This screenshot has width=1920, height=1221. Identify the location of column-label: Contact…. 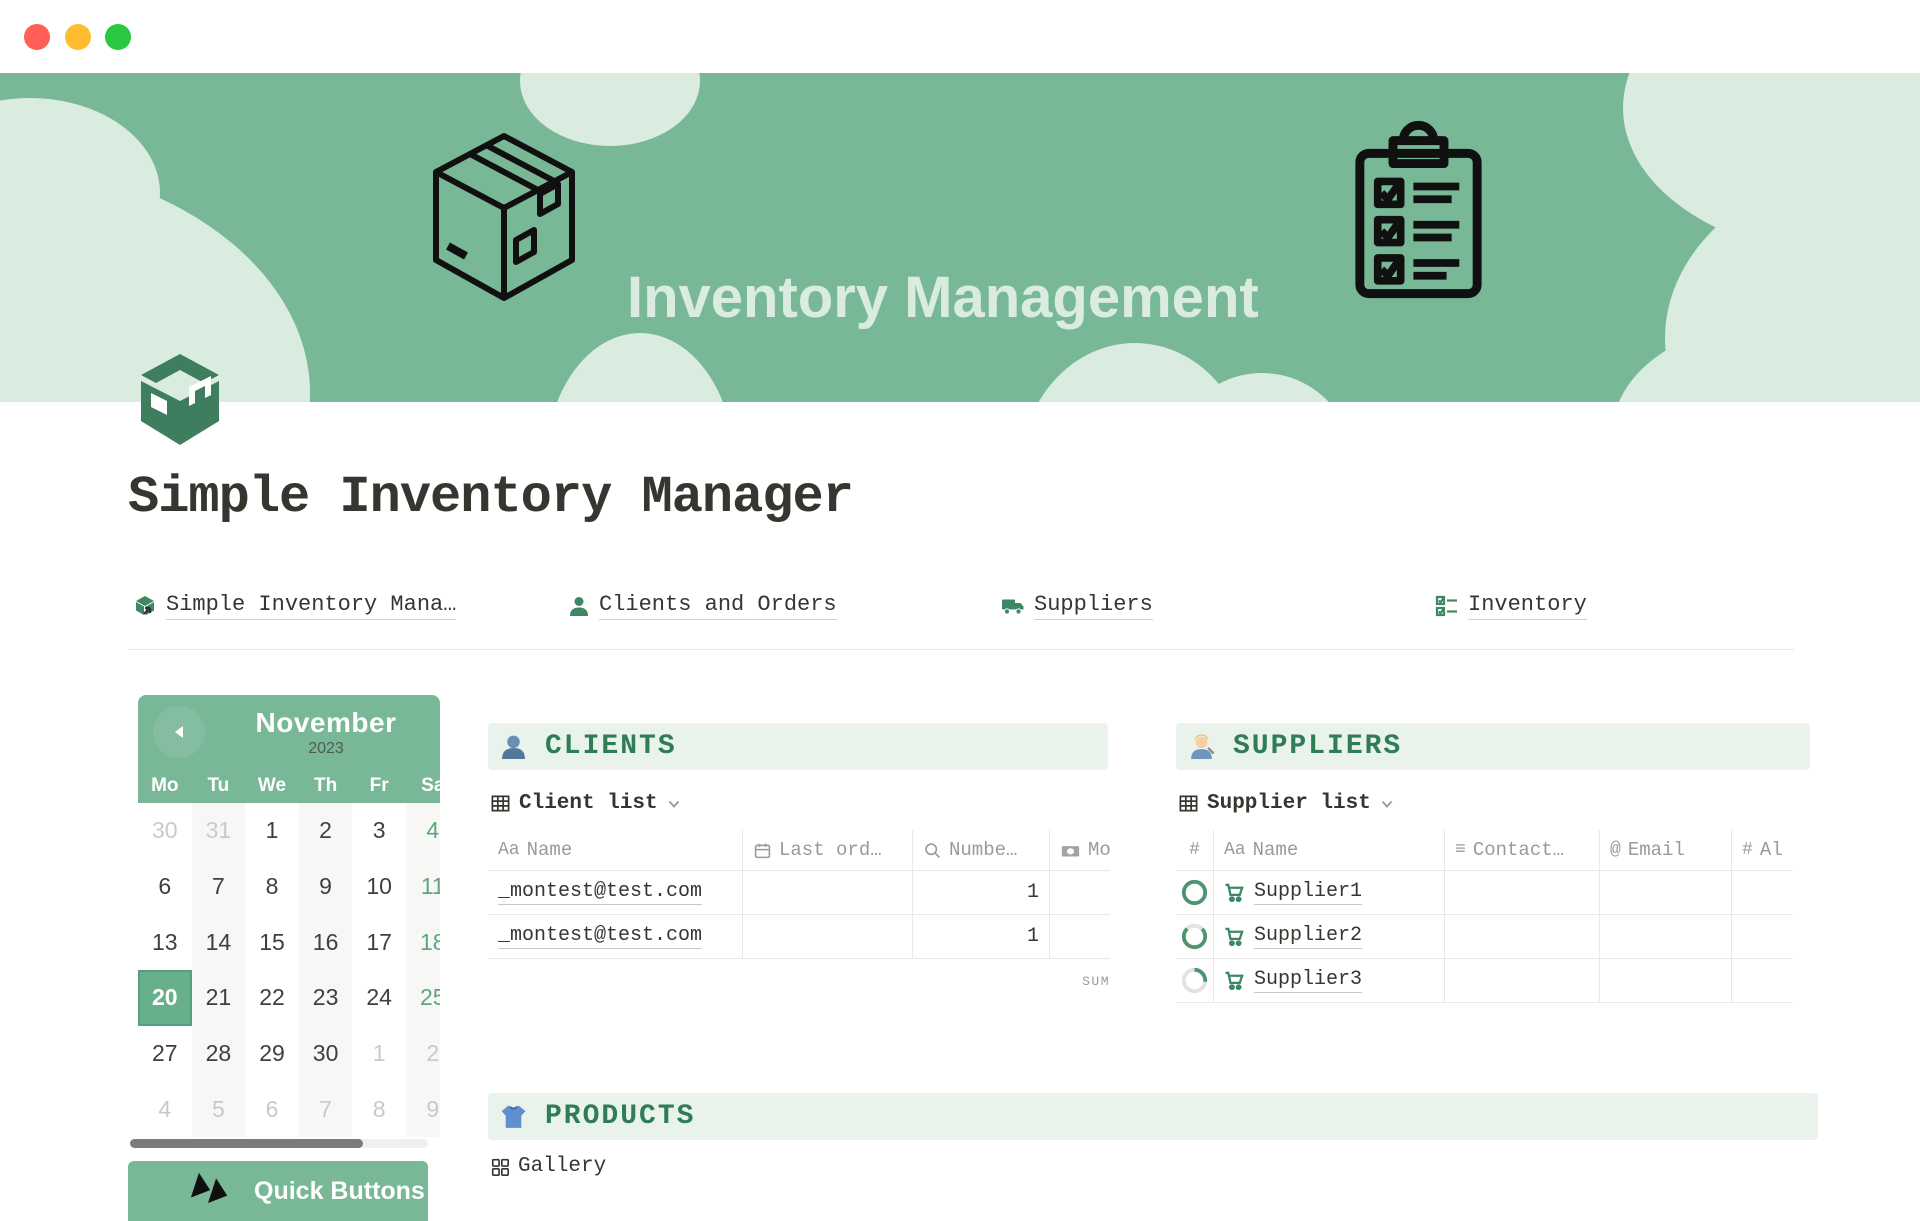
(1518, 850).